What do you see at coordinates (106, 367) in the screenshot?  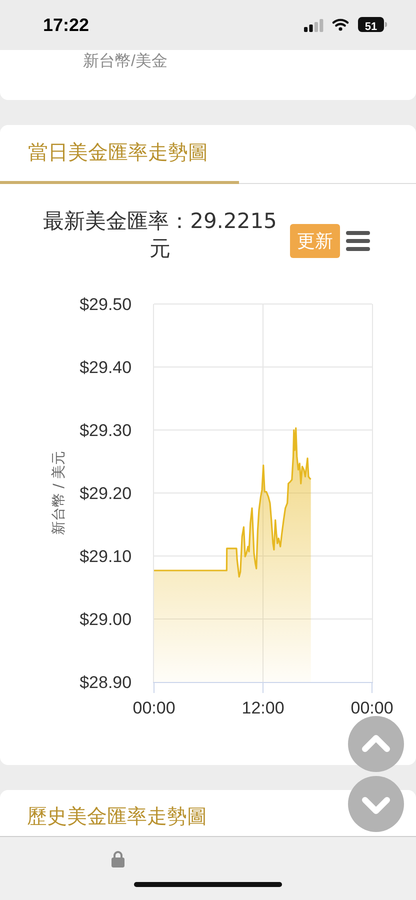 I see `y-tick-label: $29.40` at bounding box center [106, 367].